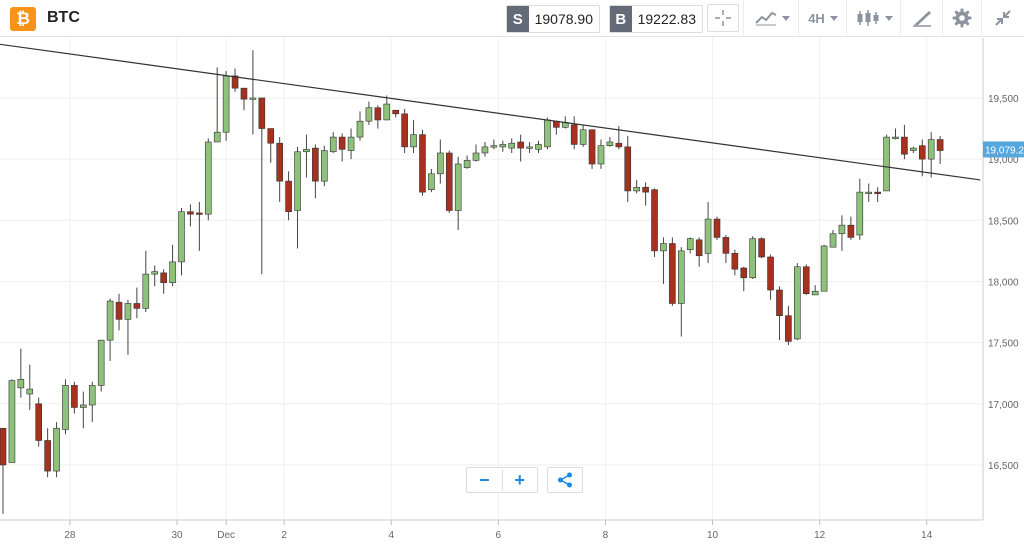 Image resolution: width=1024 pixels, height=545 pixels. I want to click on gear-icon, so click(962, 18).